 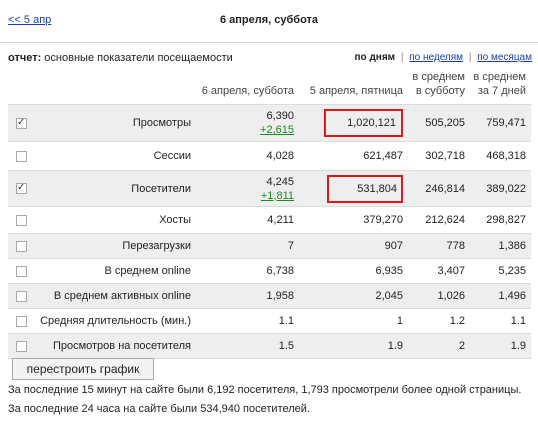 What do you see at coordinates (137, 58) in the screenshot?
I see `report-name: основные показатели посещаемости` at bounding box center [137, 58].